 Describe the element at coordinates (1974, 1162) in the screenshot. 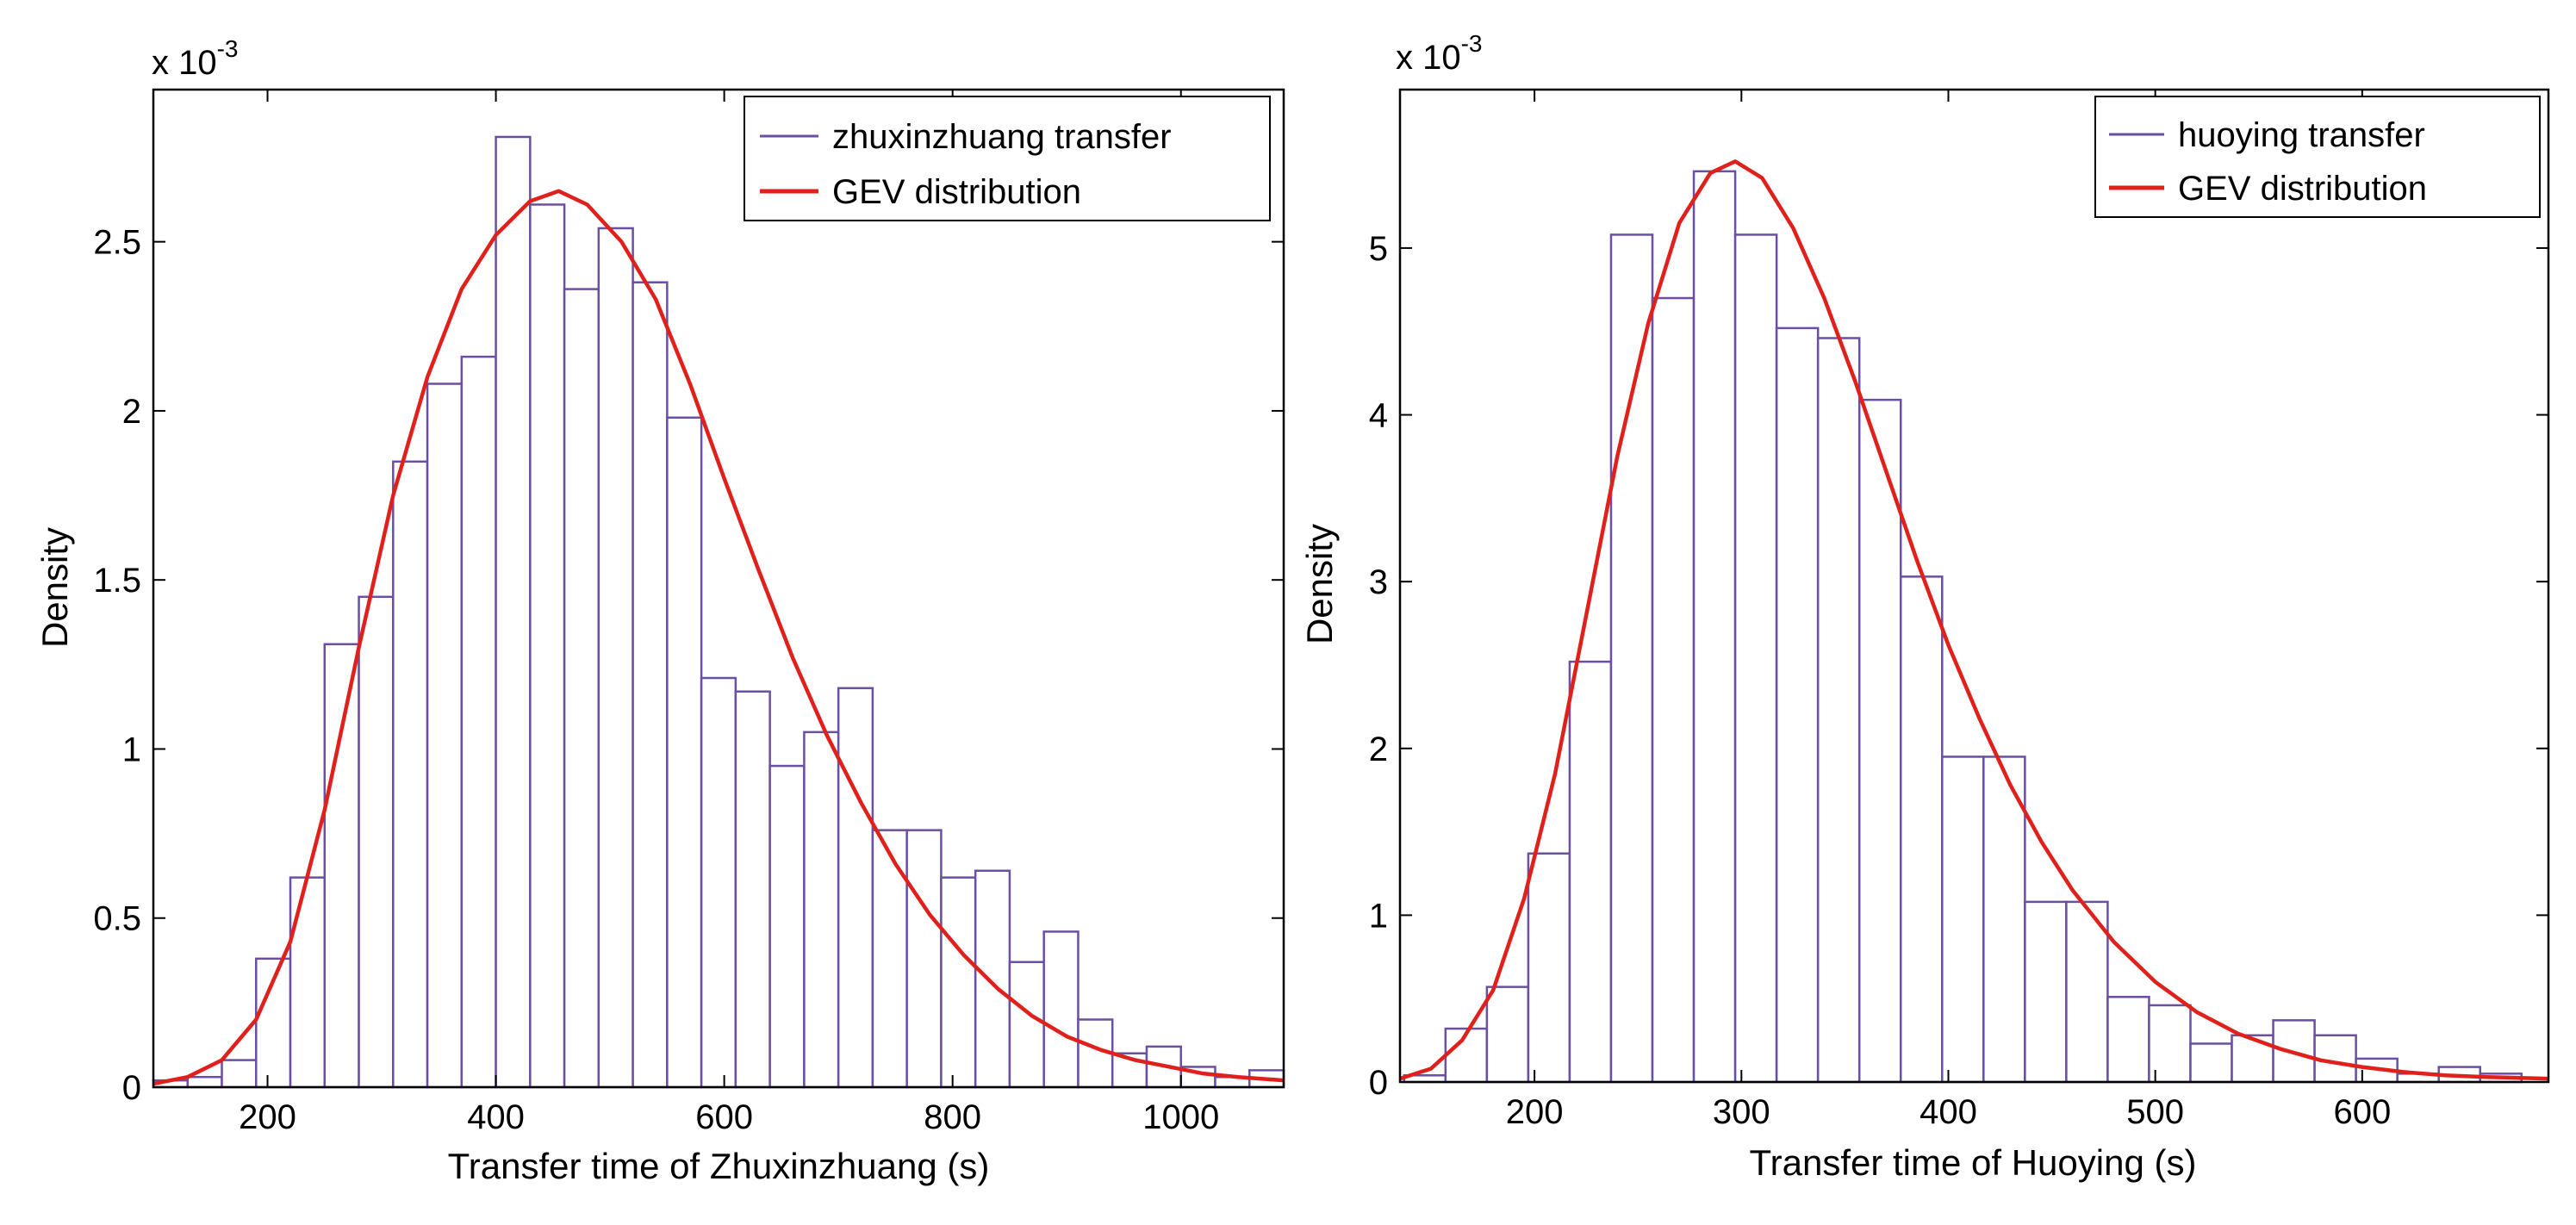

I see `x-axis-label: Transfer time of Huoying (s)` at that location.